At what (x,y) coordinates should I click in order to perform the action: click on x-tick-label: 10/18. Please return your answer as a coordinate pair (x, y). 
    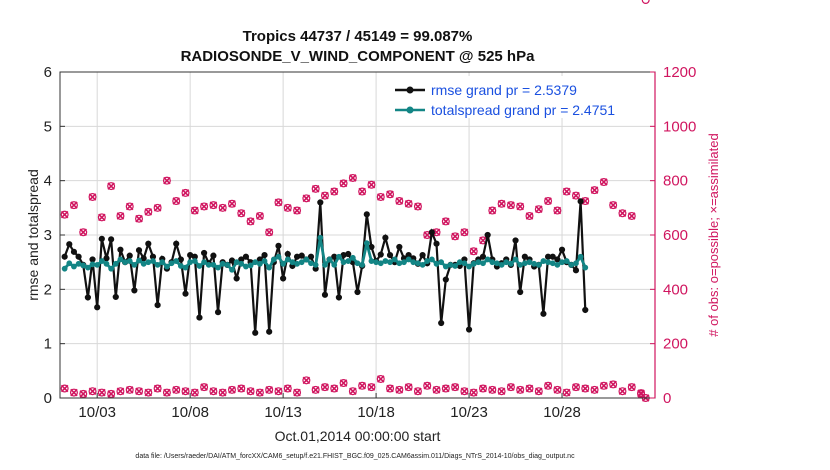
    Looking at the image, I should click on (376, 412).